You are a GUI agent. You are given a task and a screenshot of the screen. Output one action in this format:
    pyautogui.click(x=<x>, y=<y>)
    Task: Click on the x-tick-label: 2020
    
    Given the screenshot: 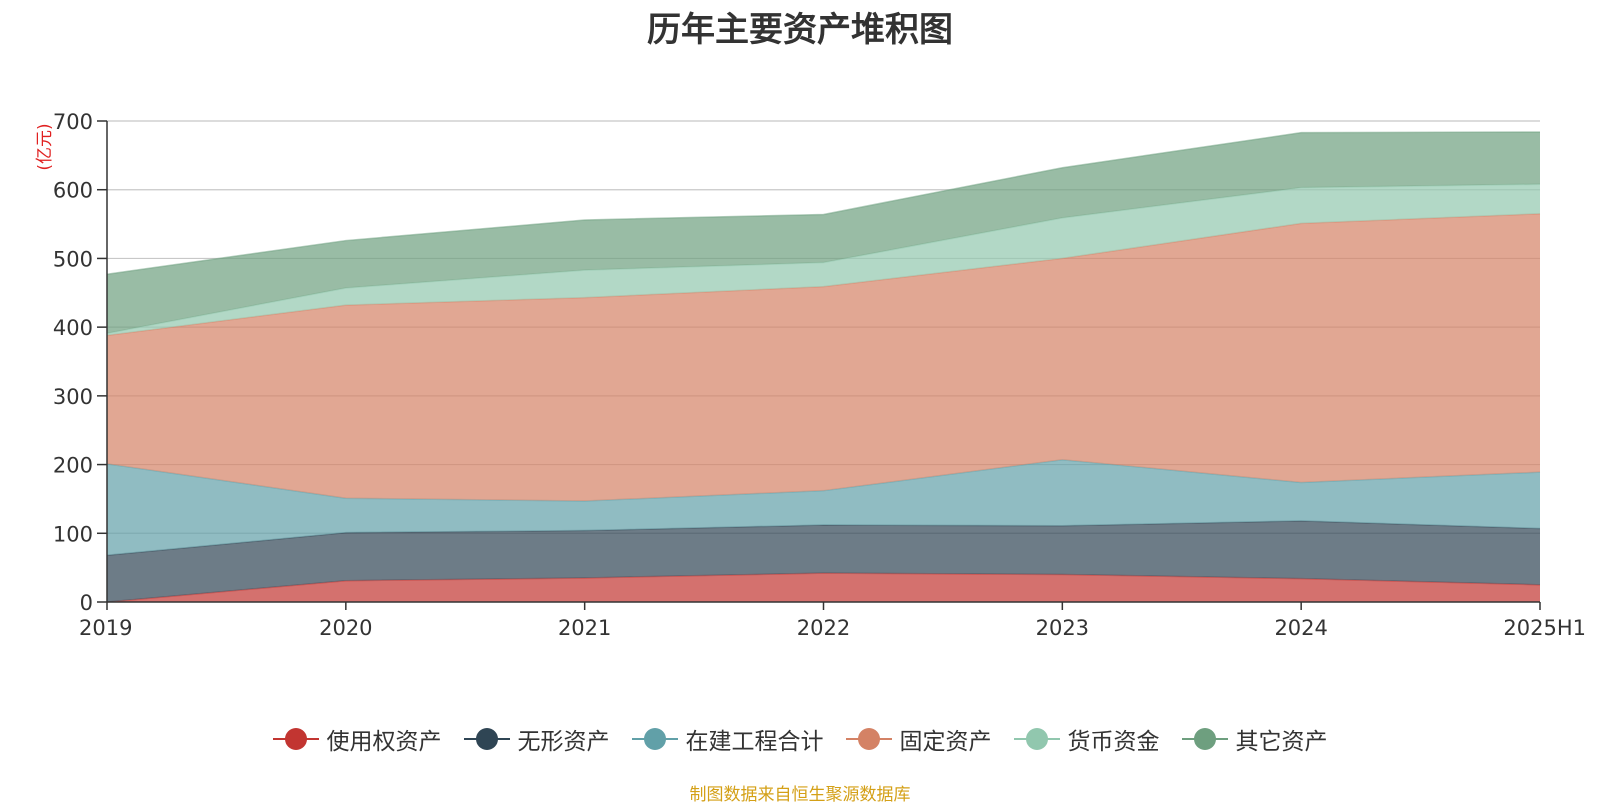 What is the action you would take?
    pyautogui.click(x=345, y=628)
    